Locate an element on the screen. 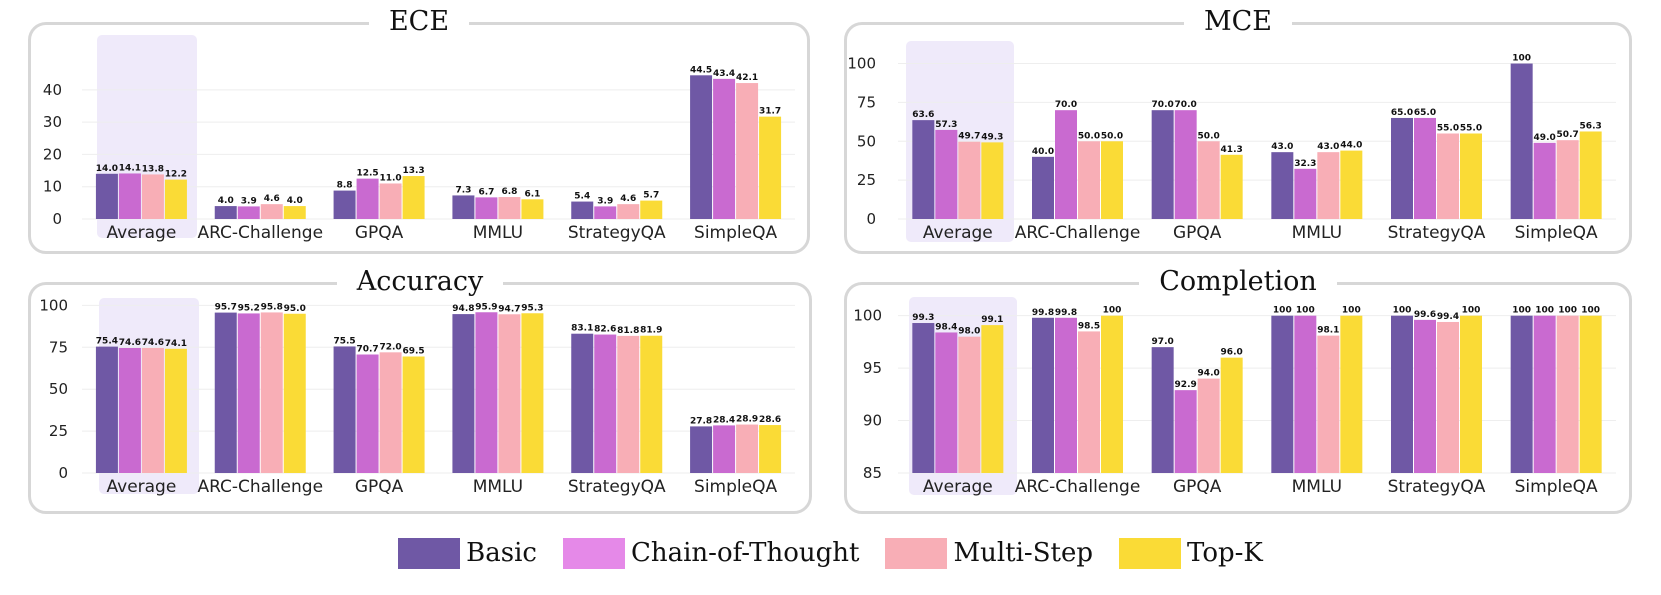  x-tick-label: SimpleQA is located at coordinates (735, 233).